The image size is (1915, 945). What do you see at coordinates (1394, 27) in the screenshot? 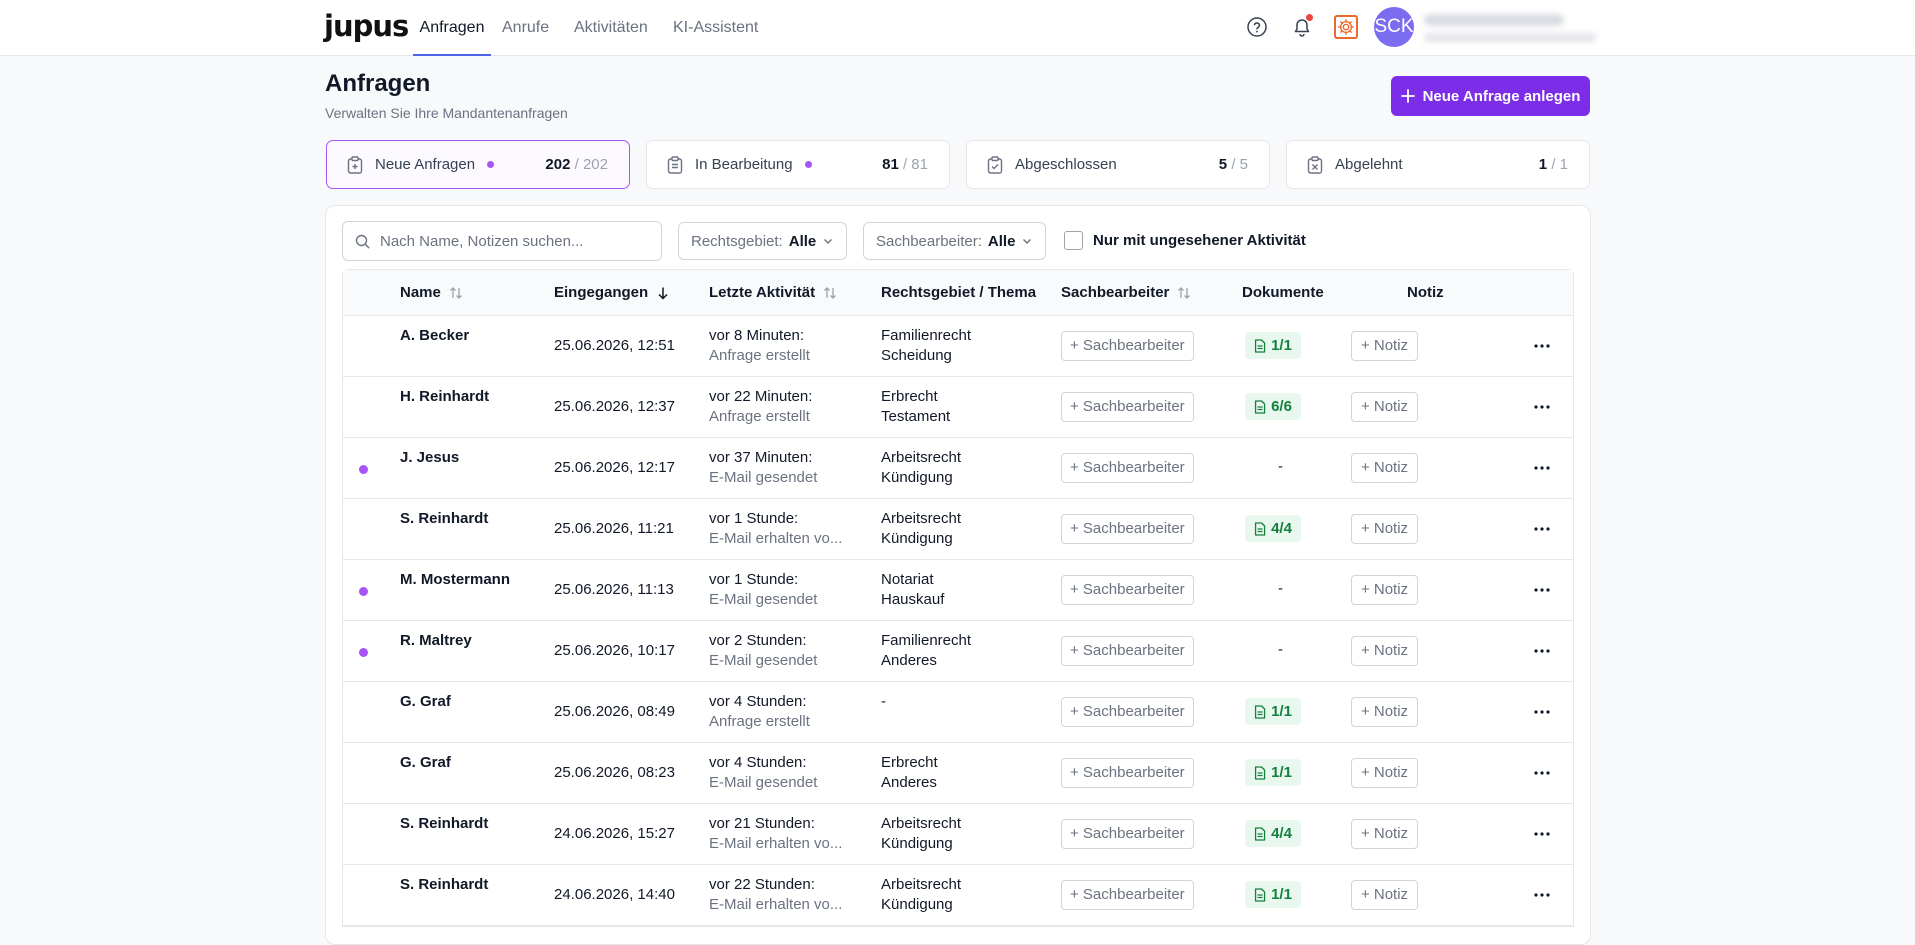
I see `user-avatar: SCK` at bounding box center [1394, 27].